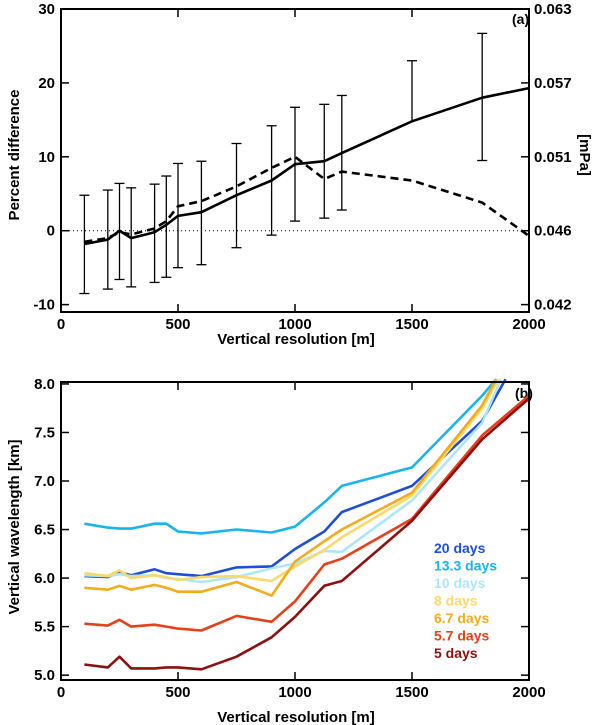 Image resolution: width=592 pixels, height=725 pixels. Describe the element at coordinates (465, 566) in the screenshot. I see `legend-entry: 13.3 days` at that location.